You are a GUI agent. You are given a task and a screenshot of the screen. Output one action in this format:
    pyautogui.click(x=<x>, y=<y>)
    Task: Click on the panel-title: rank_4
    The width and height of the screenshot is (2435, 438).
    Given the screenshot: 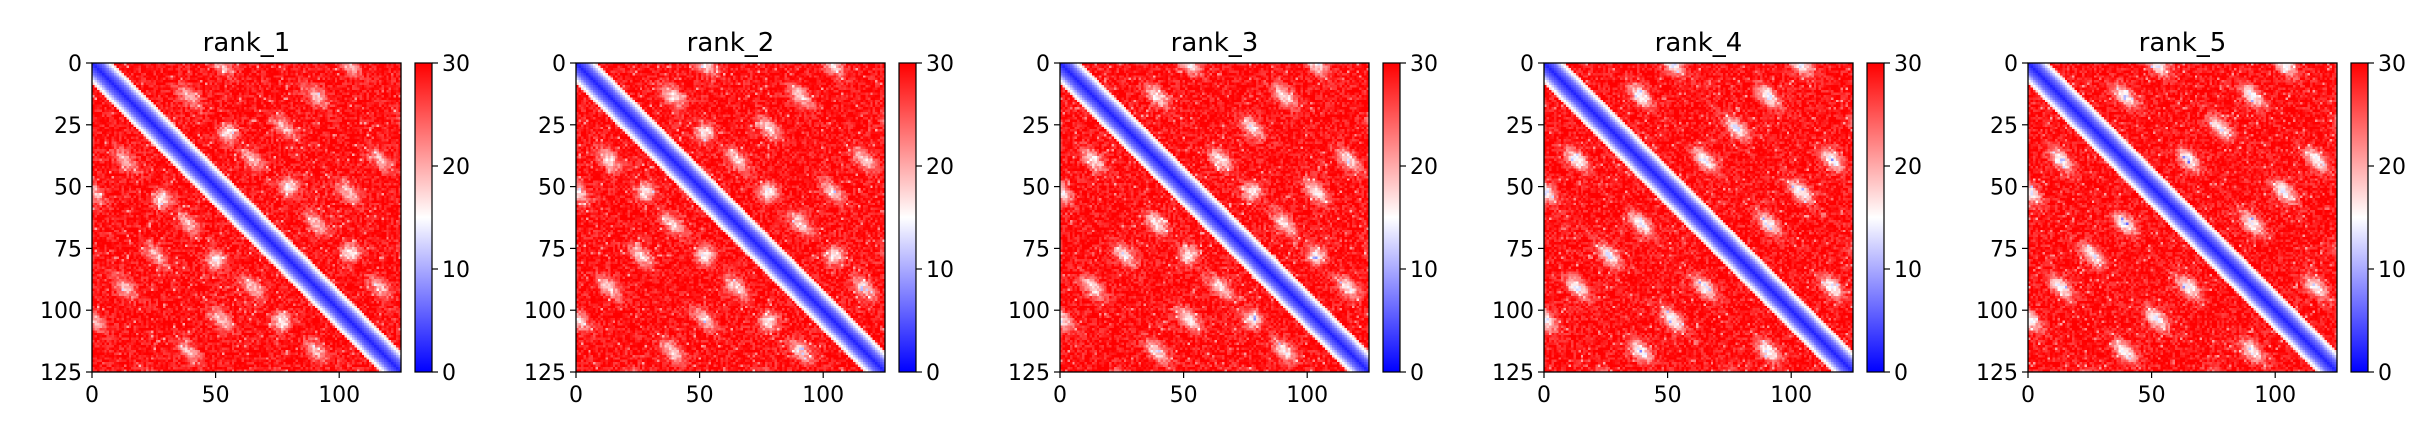 What is the action you would take?
    pyautogui.click(x=1699, y=43)
    